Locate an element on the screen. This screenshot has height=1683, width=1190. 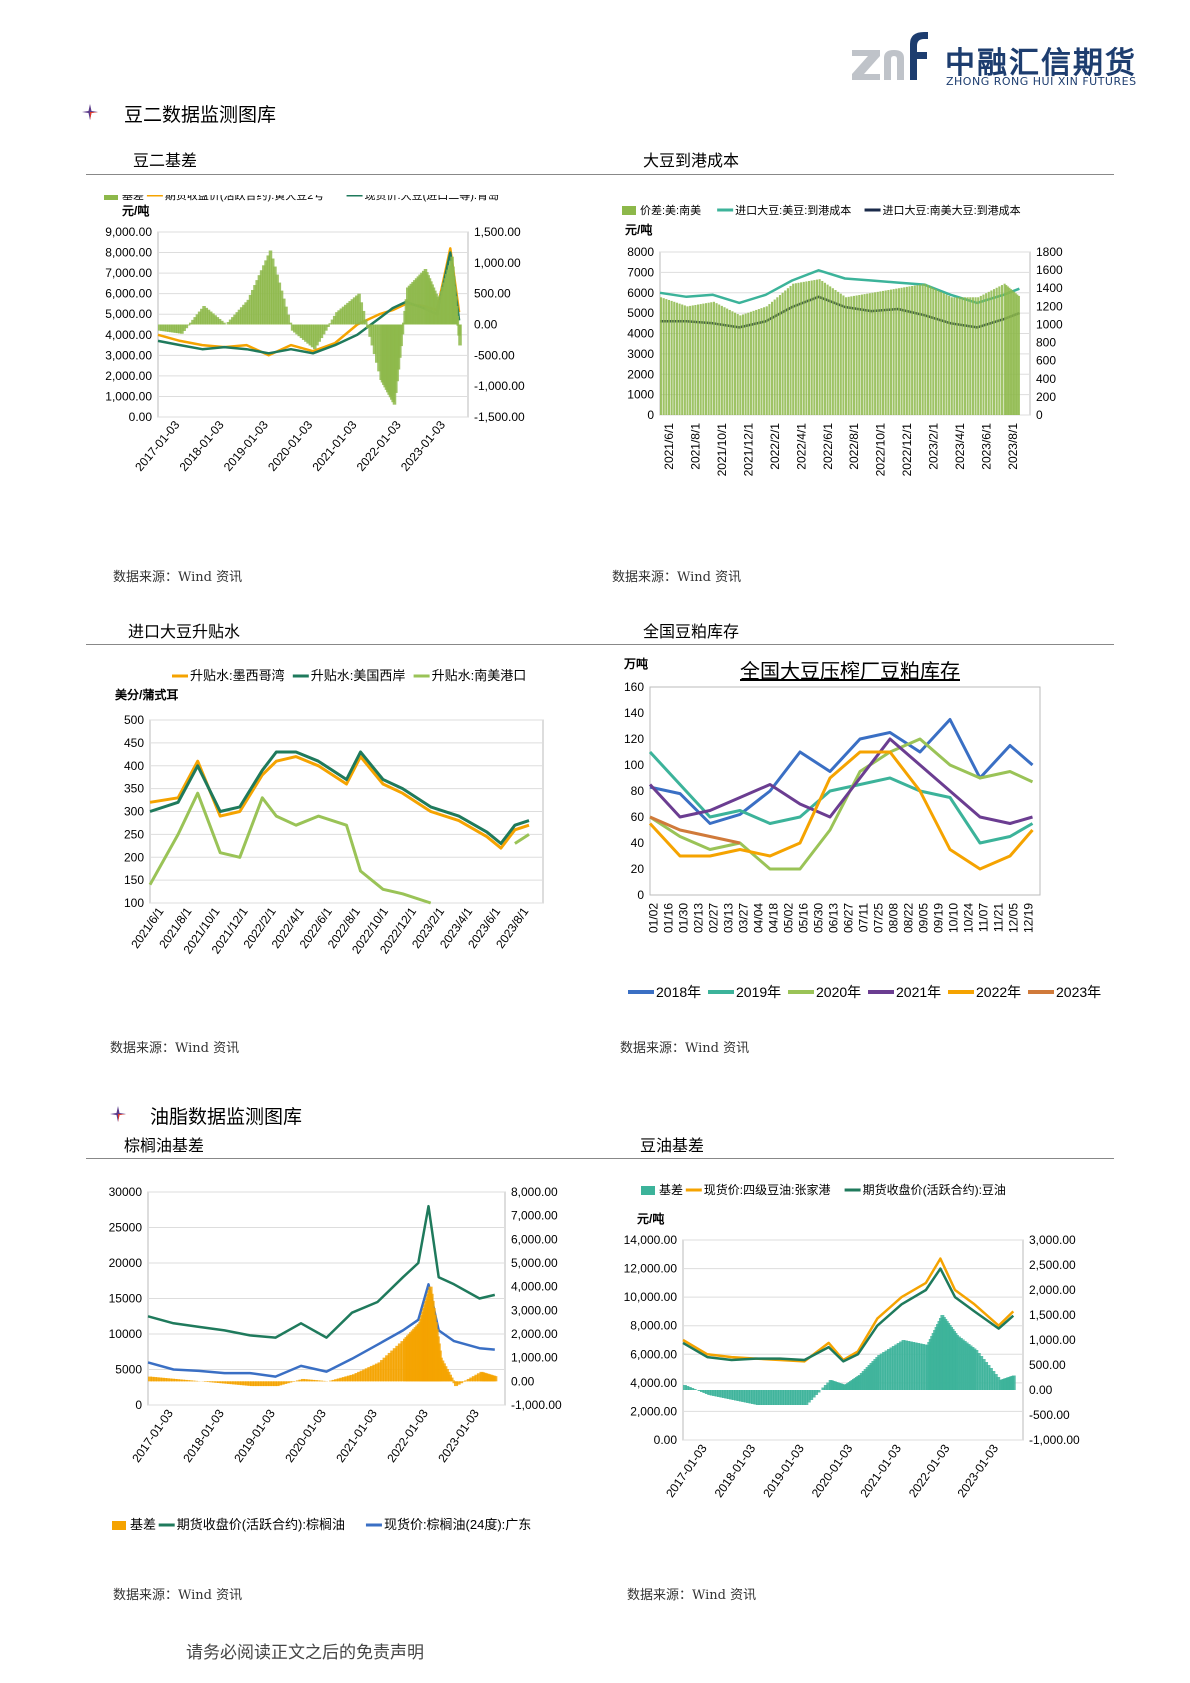
x-tick-label: 2019-01-03 is located at coordinates (246, 446).